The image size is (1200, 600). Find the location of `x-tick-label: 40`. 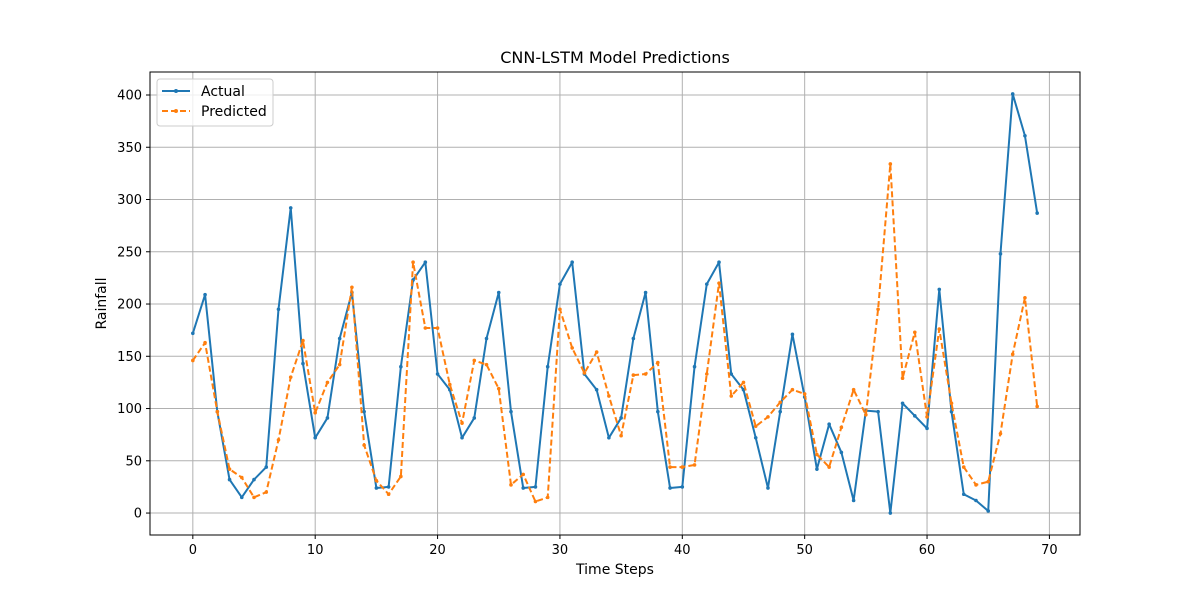

x-tick-label: 40 is located at coordinates (682, 550).